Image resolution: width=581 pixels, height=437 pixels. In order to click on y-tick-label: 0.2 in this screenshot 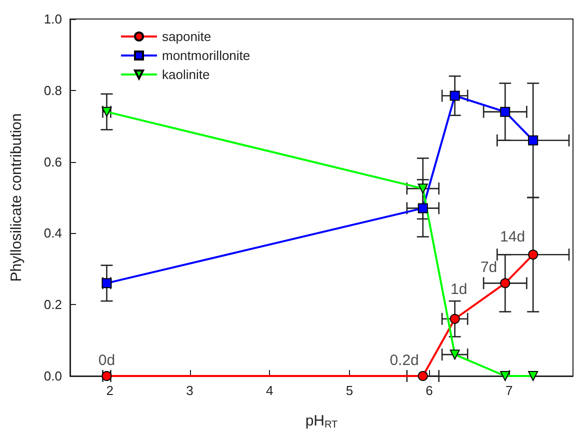, I will do `click(53, 304)`.